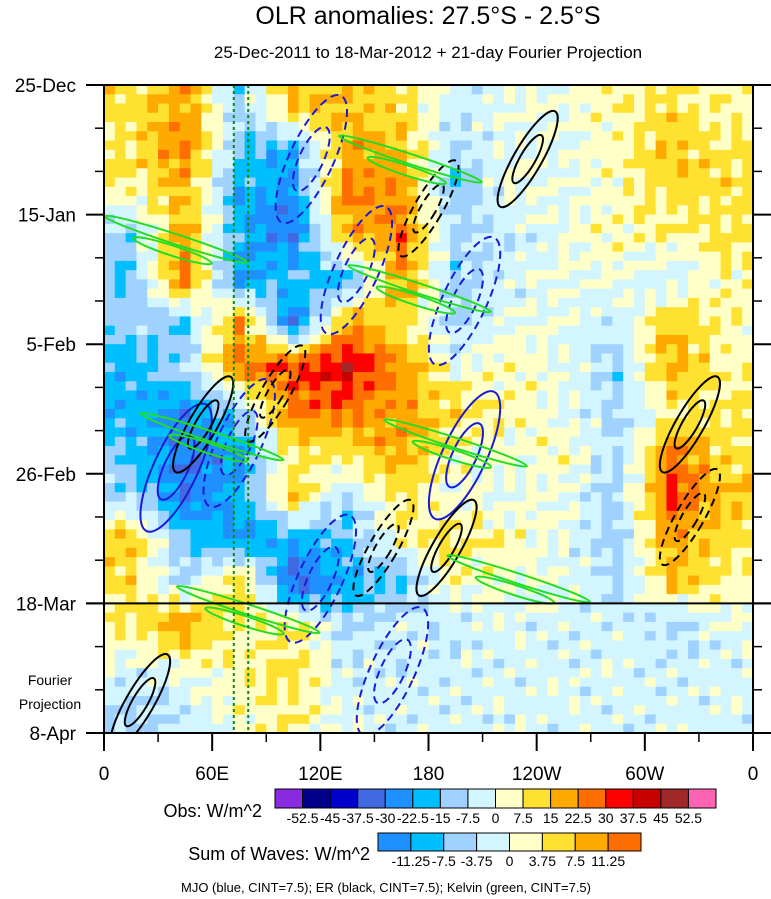 The height and width of the screenshot is (899, 771). What do you see at coordinates (496, 818) in the screenshot?
I see `colorbar-level-label: 0` at bounding box center [496, 818].